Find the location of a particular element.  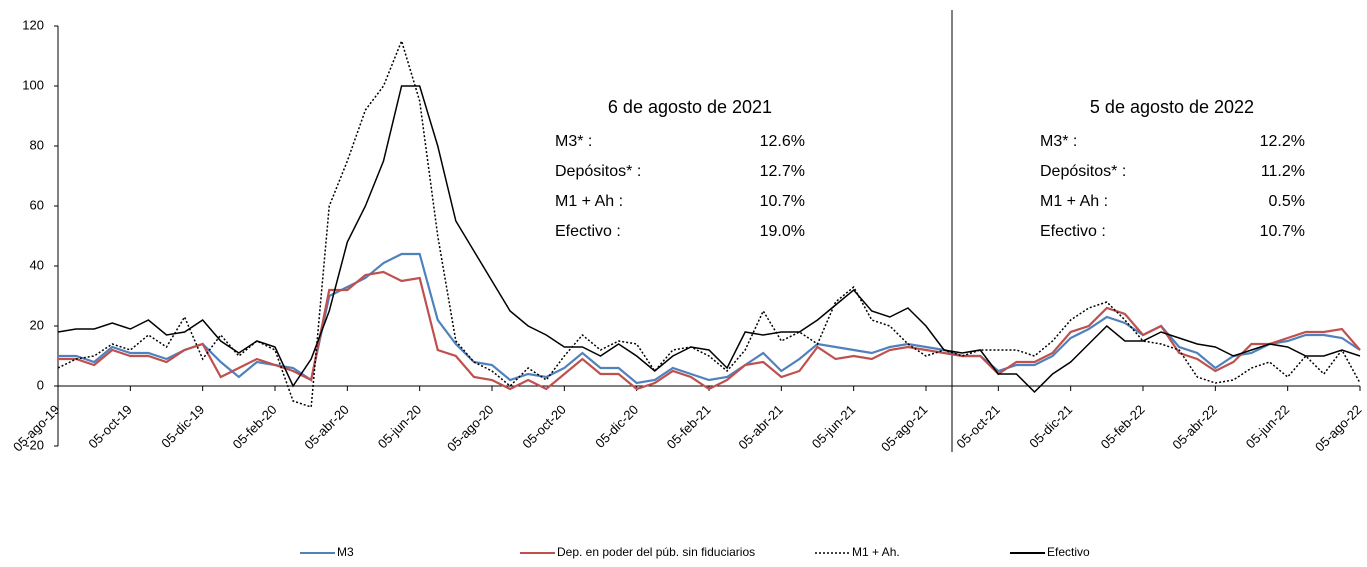

x-tick-label: 05-dic-19 is located at coordinates (182, 426).